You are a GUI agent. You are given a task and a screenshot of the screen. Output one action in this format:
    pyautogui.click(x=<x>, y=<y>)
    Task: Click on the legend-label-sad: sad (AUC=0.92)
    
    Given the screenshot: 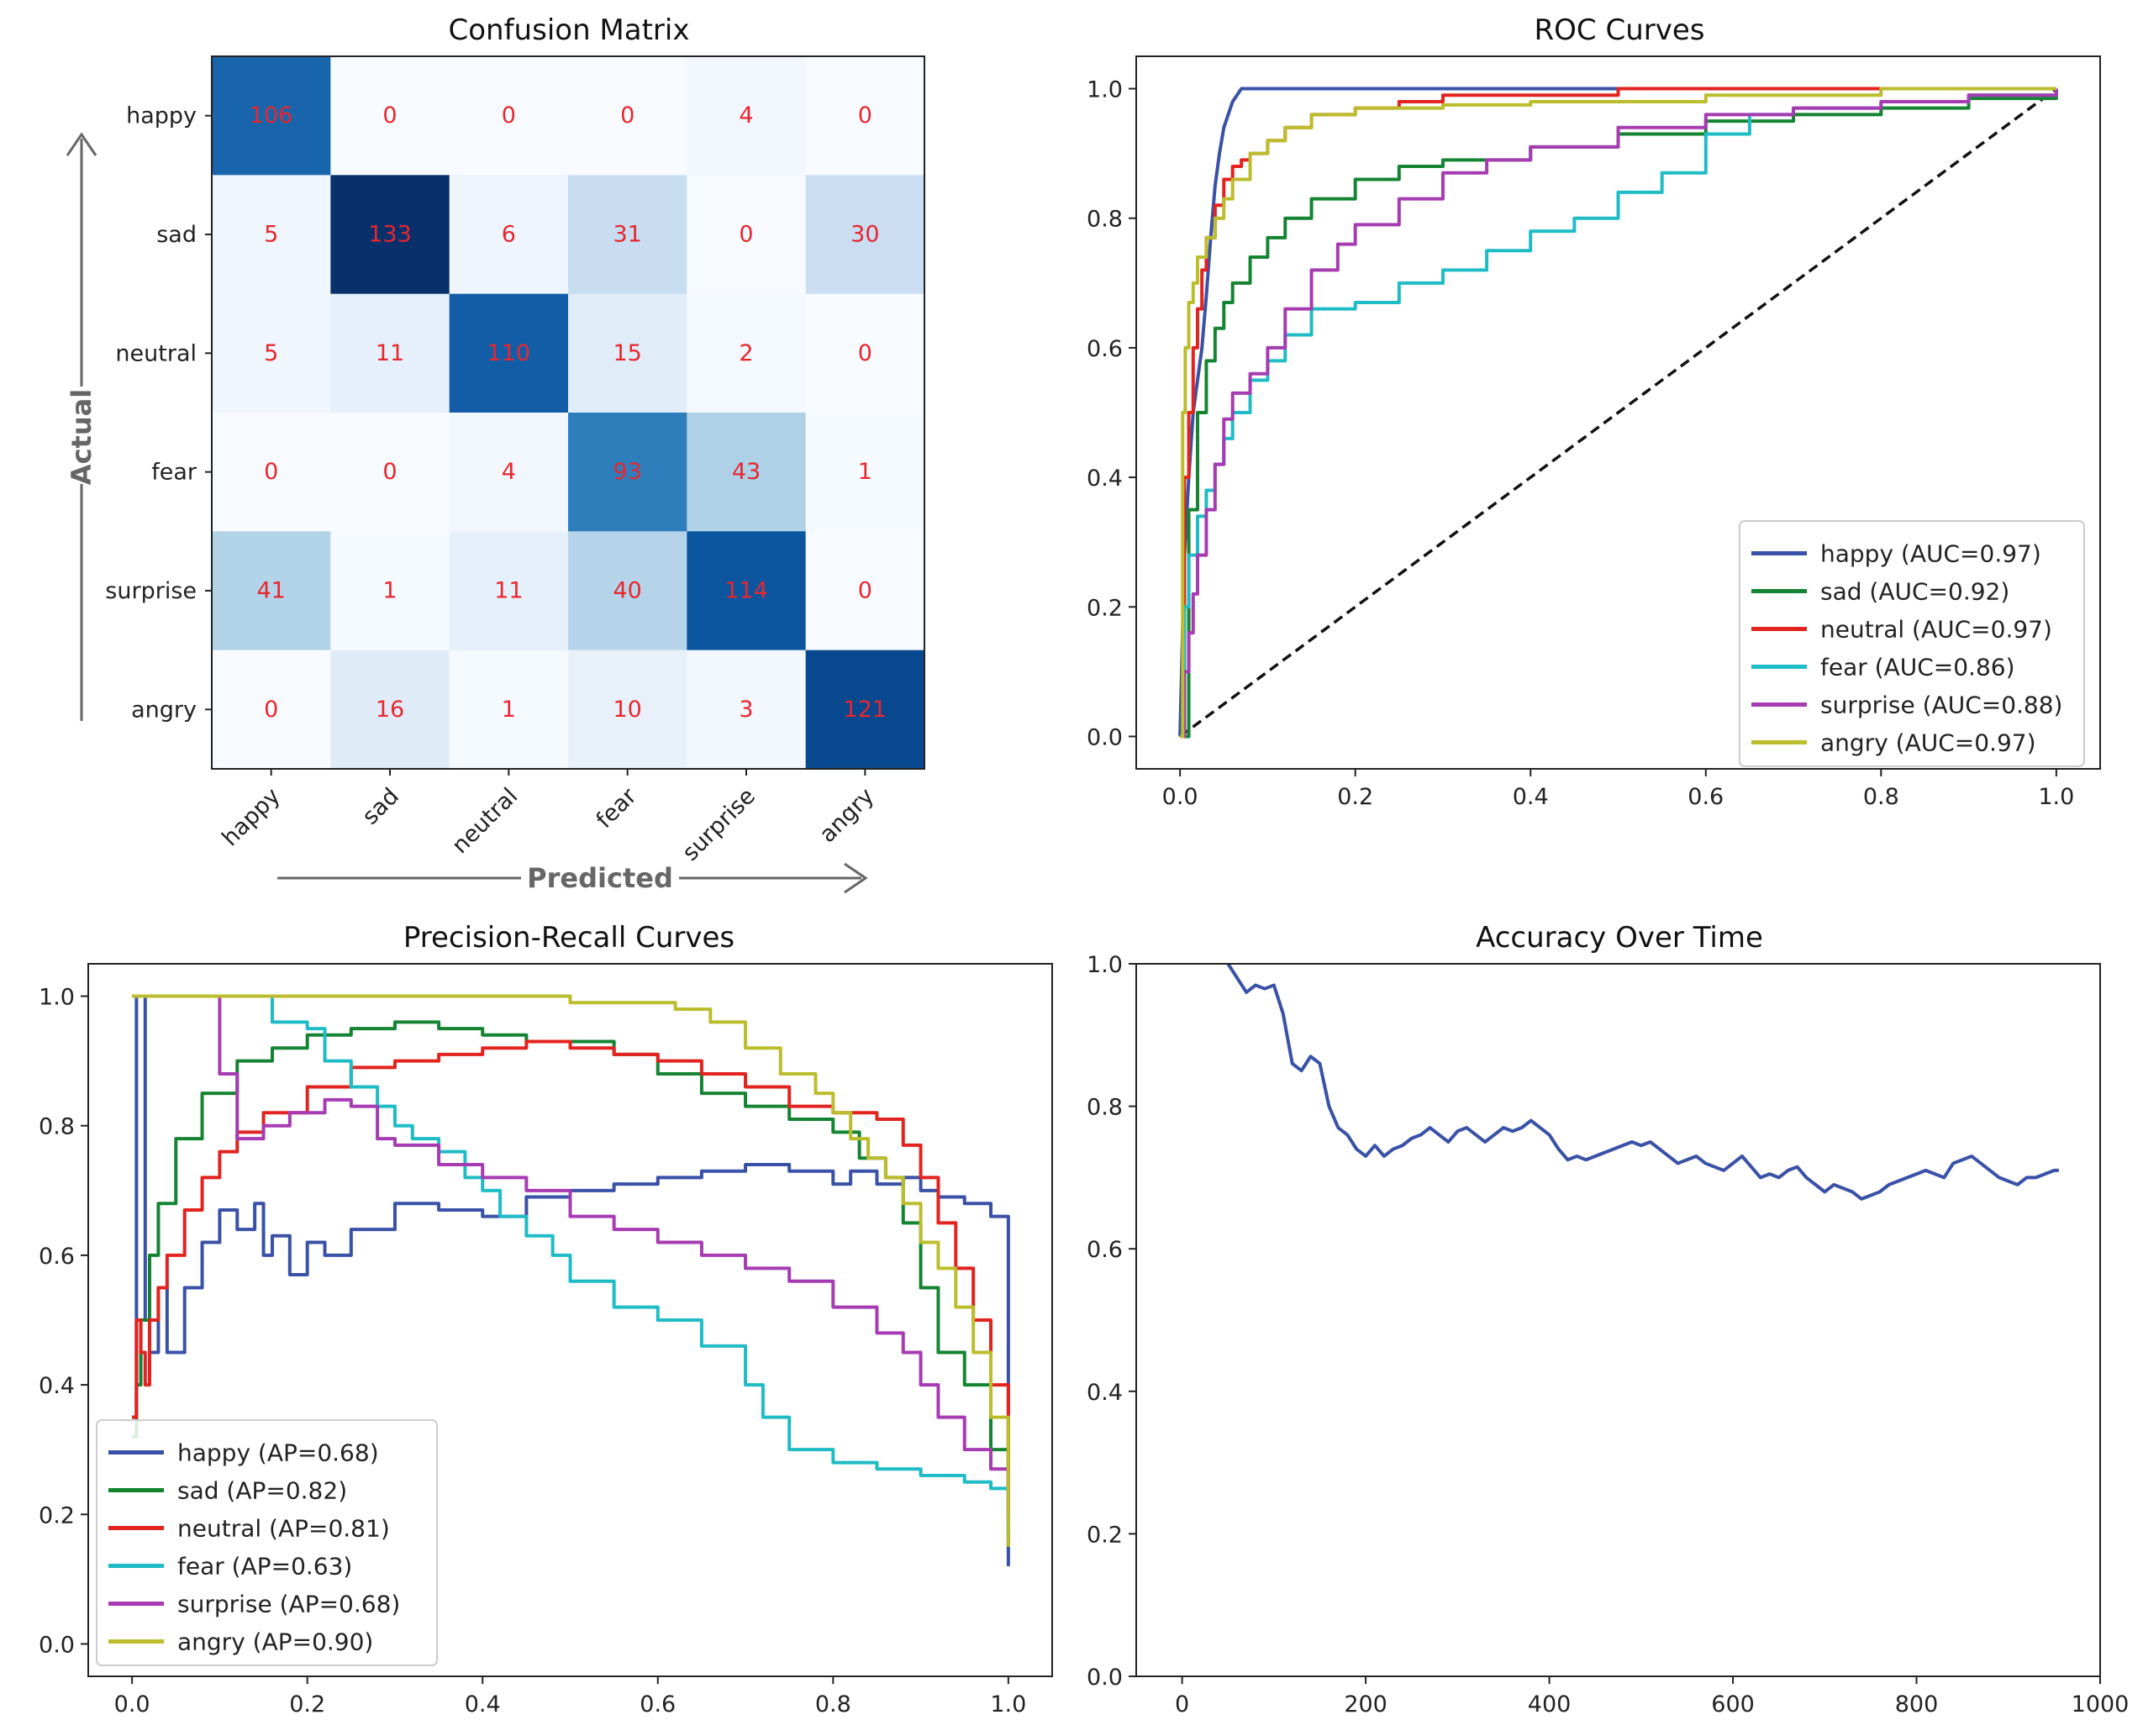 What is the action you would take?
    pyautogui.click(x=1914, y=592)
    